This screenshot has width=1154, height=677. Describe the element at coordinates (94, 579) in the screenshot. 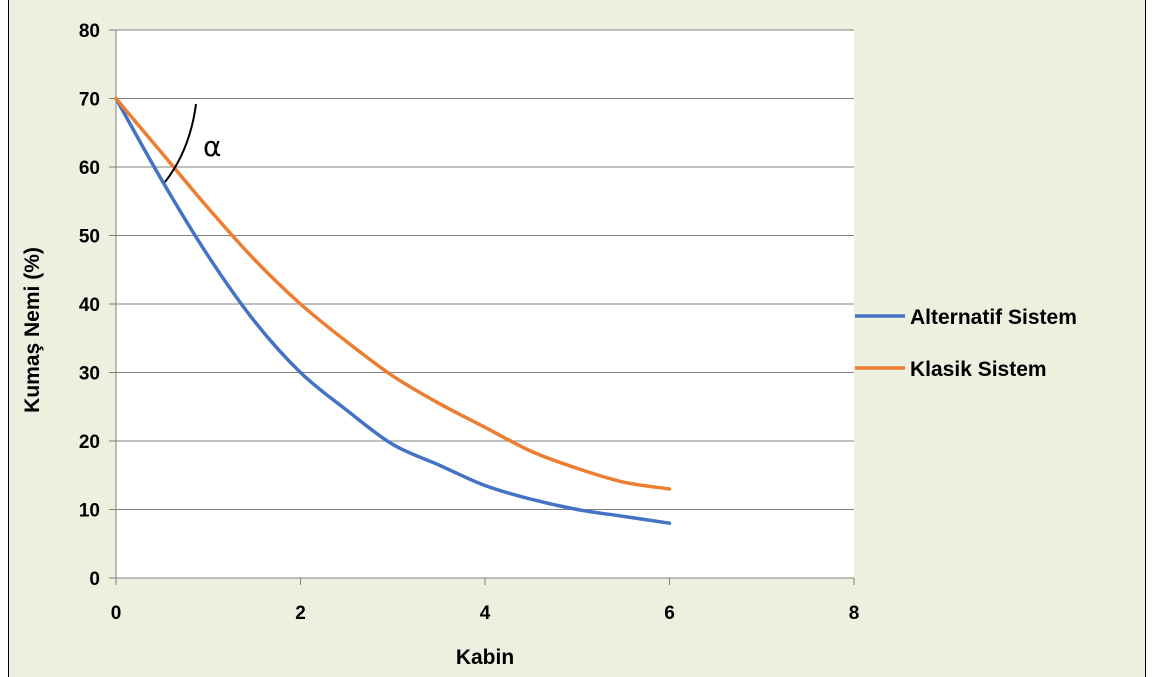

I see `y-tick-label: 0` at that location.